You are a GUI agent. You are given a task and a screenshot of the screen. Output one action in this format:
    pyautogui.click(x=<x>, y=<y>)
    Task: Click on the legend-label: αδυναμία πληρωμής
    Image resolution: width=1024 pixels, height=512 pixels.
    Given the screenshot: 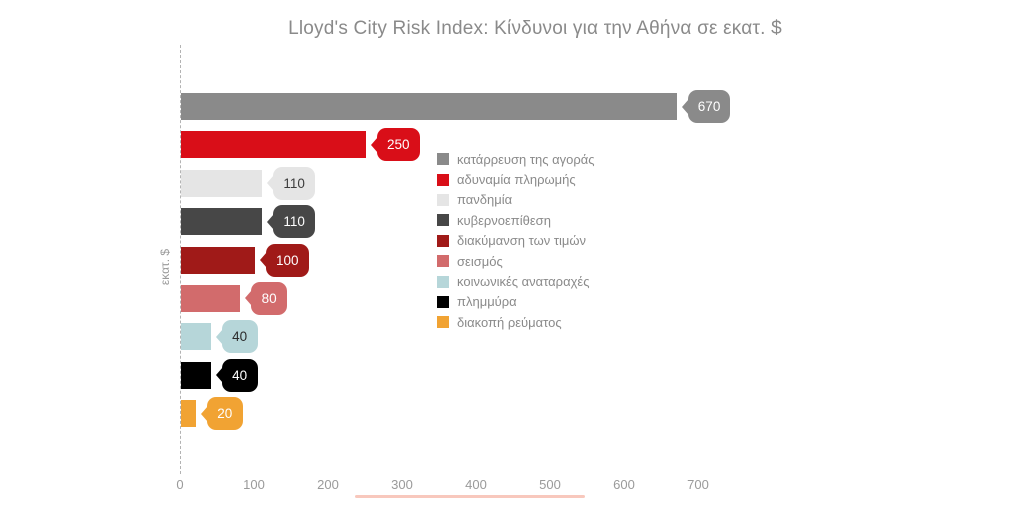 What is the action you would take?
    pyautogui.click(x=516, y=180)
    